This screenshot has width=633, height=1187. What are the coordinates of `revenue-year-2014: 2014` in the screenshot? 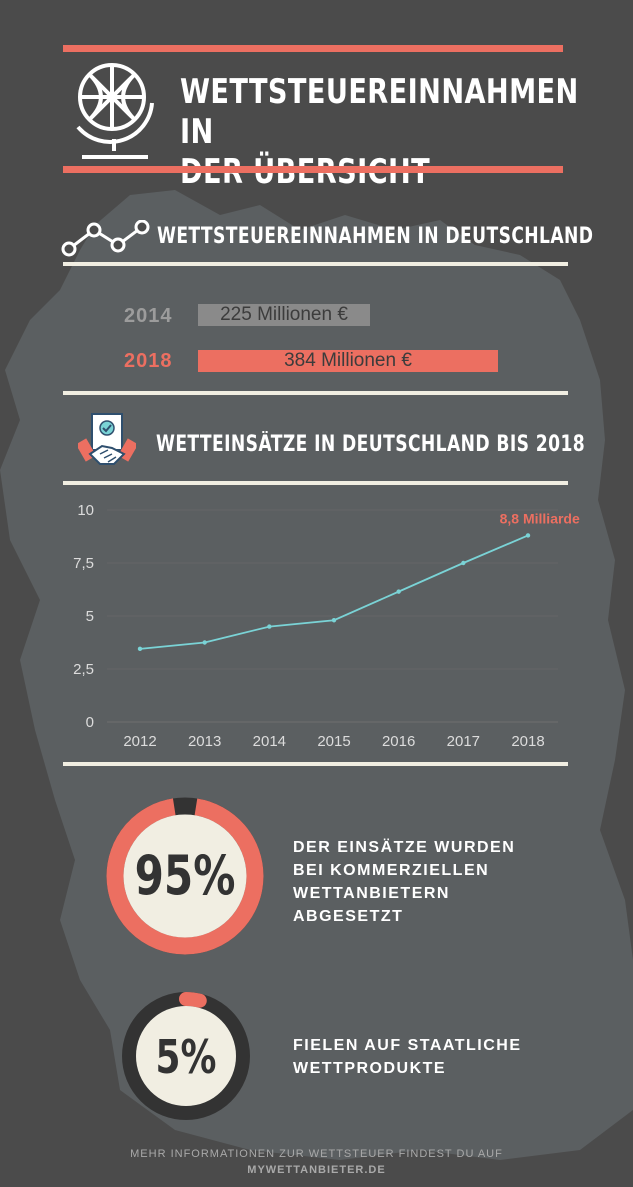 It's located at (148, 316).